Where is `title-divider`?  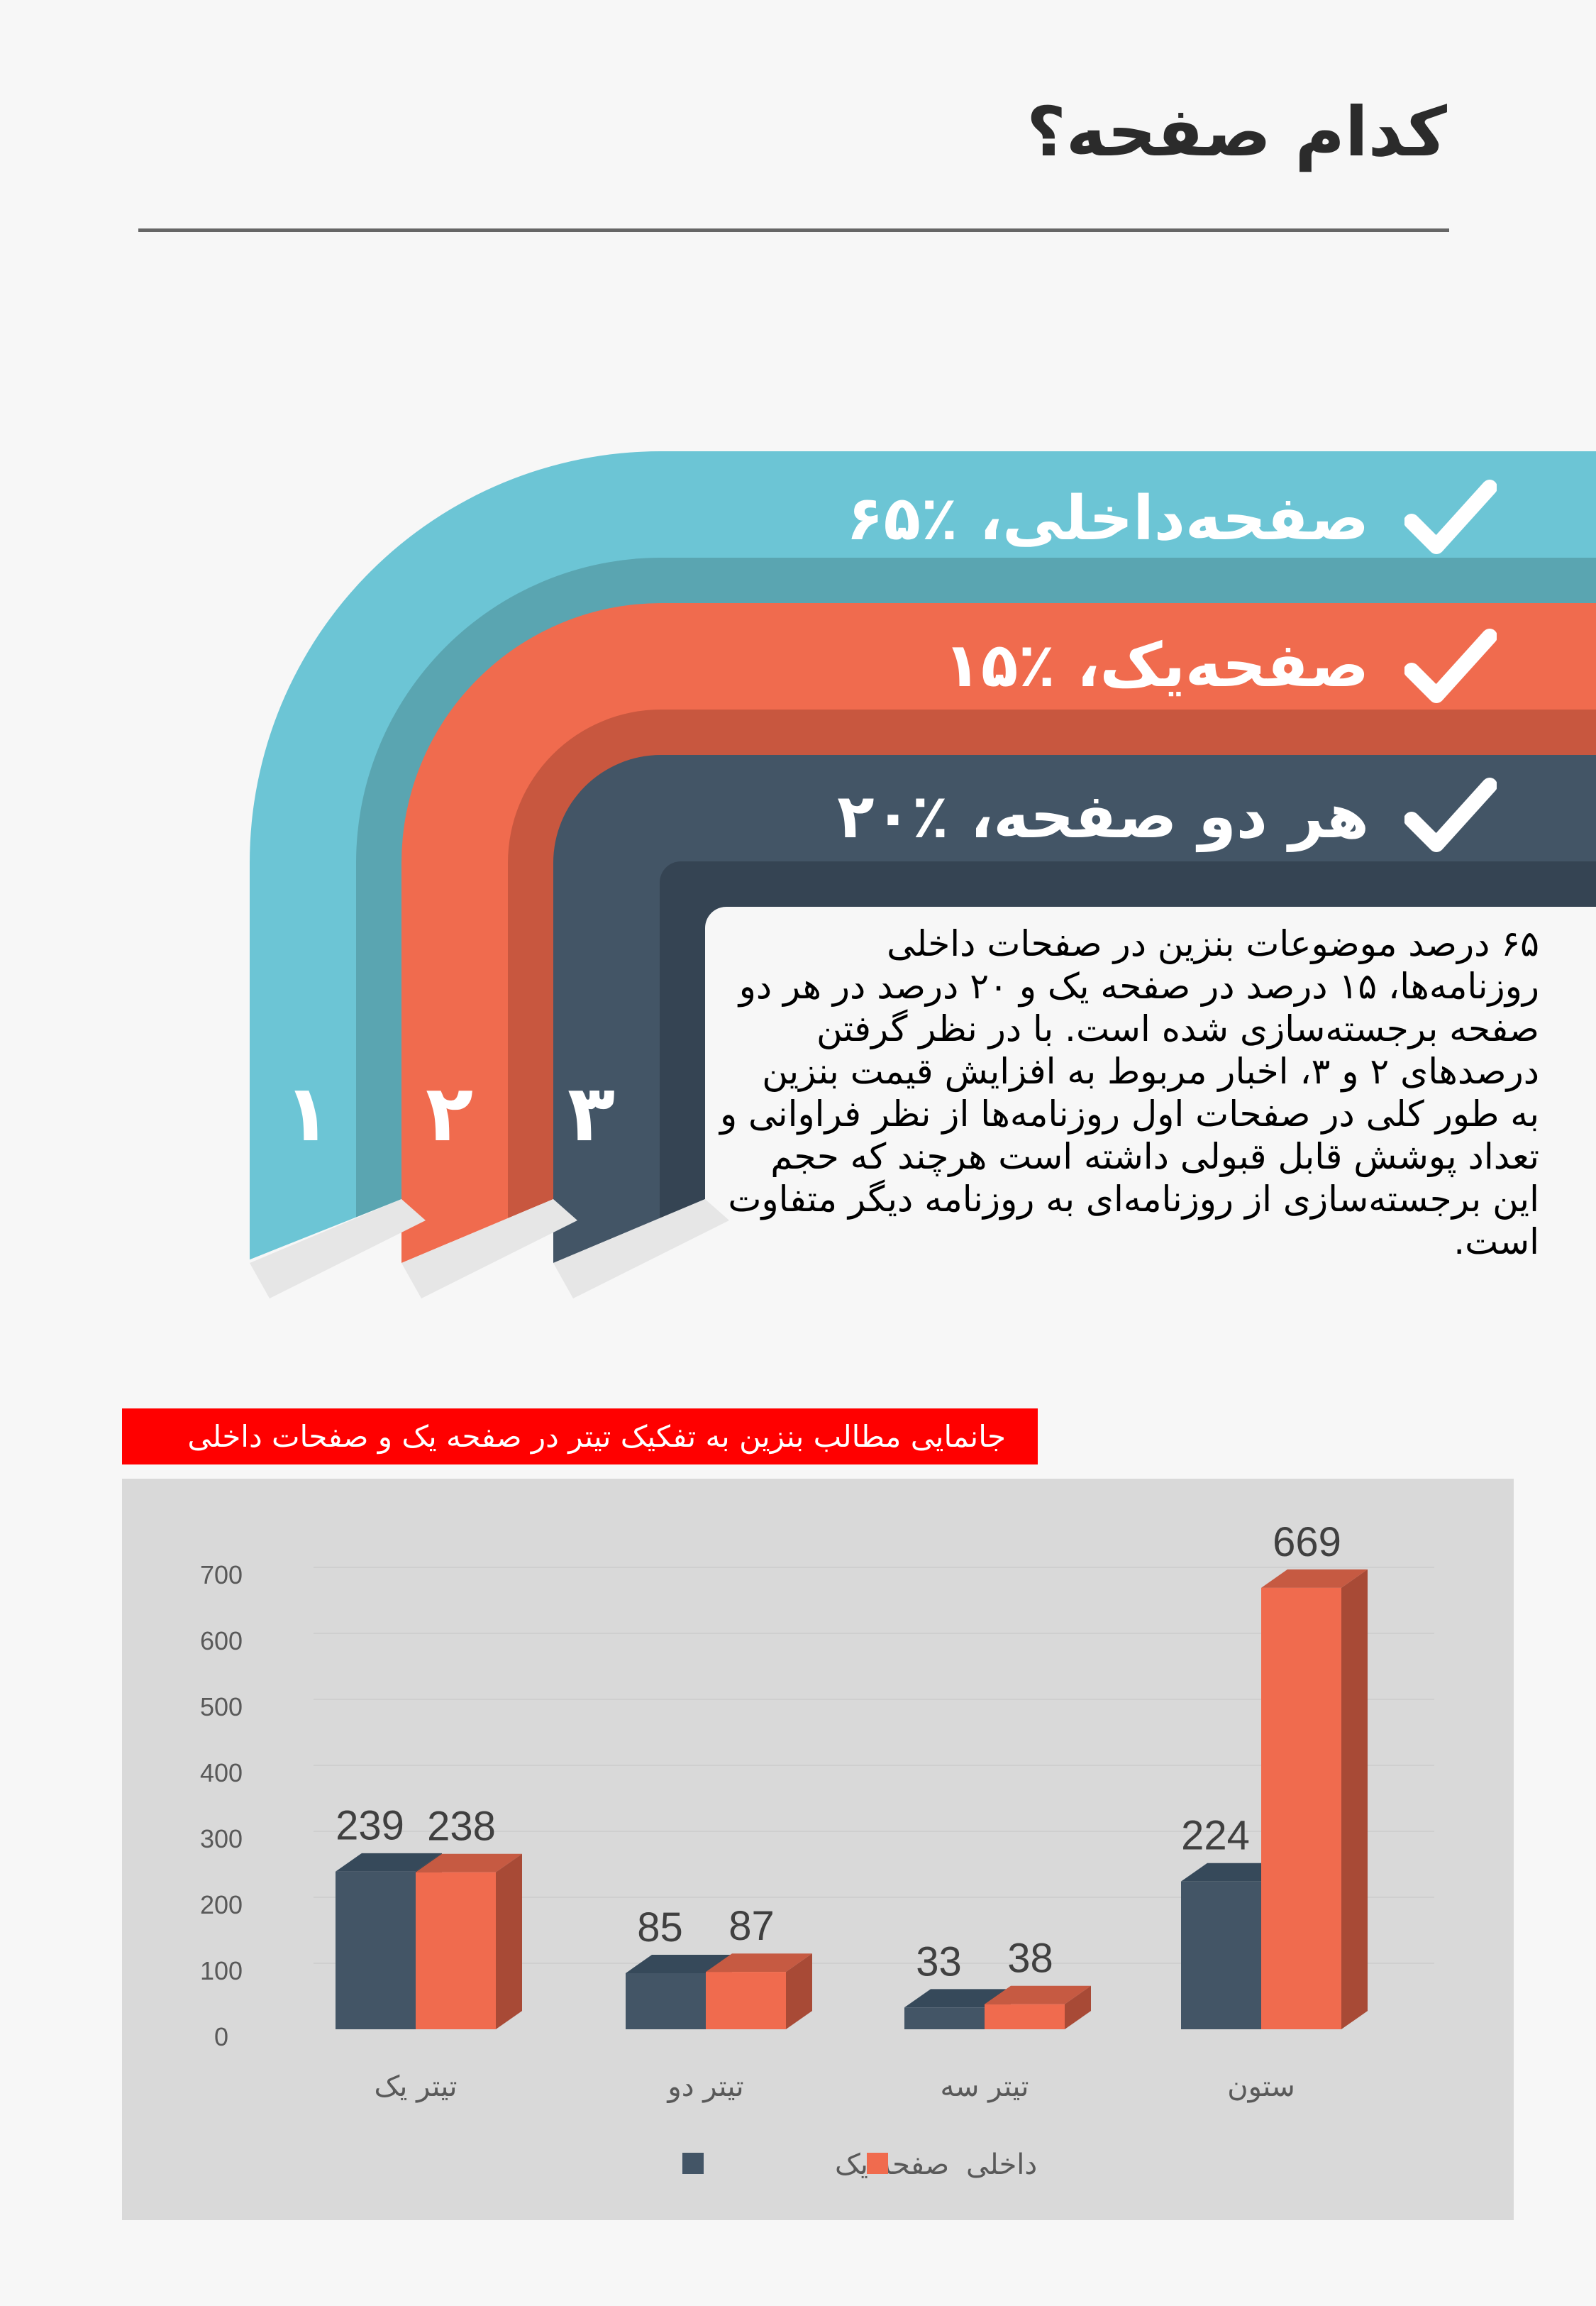 title-divider is located at coordinates (793, 230).